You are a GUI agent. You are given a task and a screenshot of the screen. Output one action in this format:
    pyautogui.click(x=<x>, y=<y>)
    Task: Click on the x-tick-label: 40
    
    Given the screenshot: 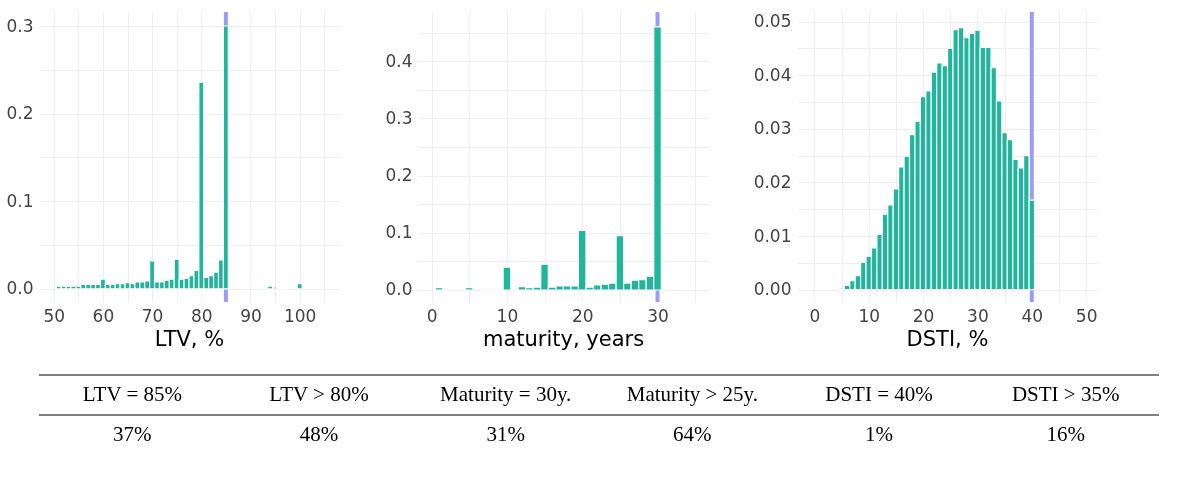 What is the action you would take?
    pyautogui.click(x=1032, y=315)
    